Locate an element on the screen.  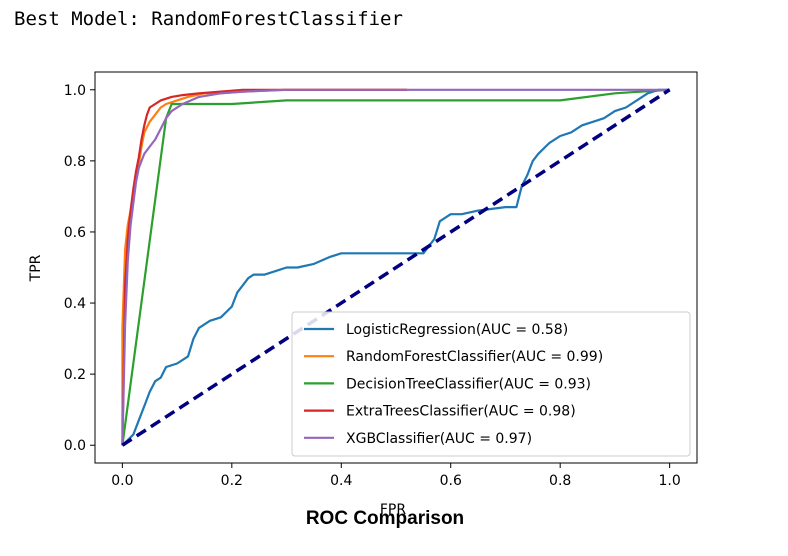
x-tick-label: 0.0 is located at coordinates (122, 481).